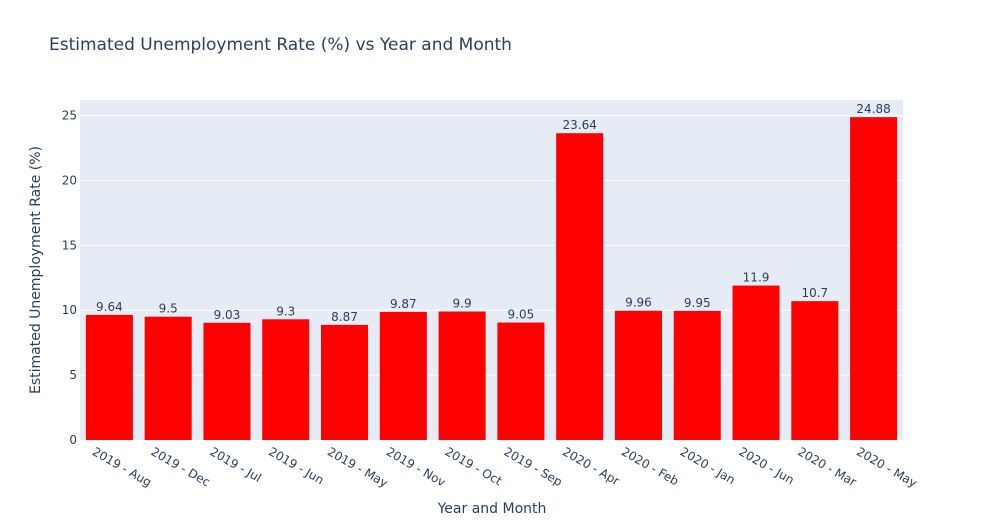  I want to click on y-tick-label: 10, so click(69, 310).